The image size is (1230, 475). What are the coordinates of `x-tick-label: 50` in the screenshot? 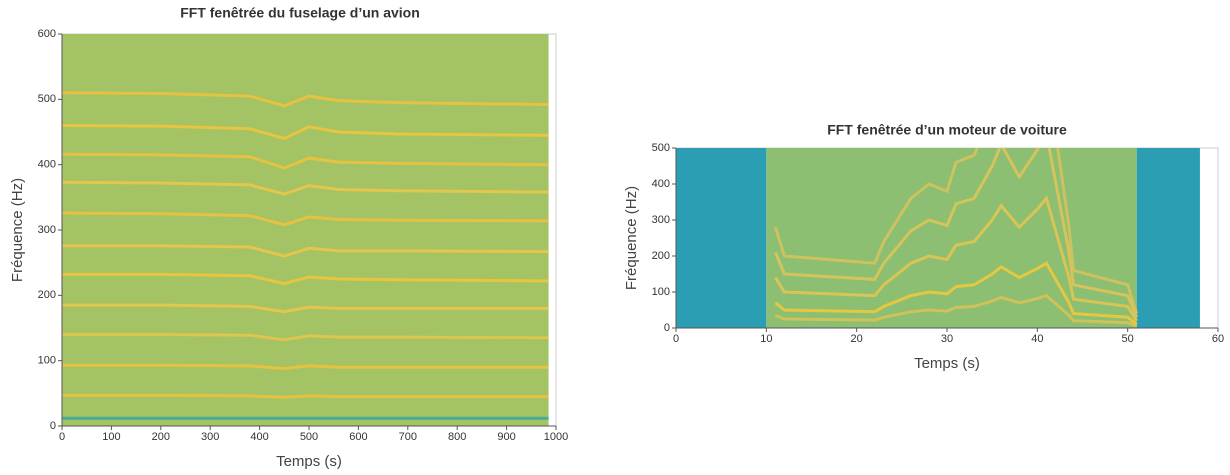 It's located at (1128, 339).